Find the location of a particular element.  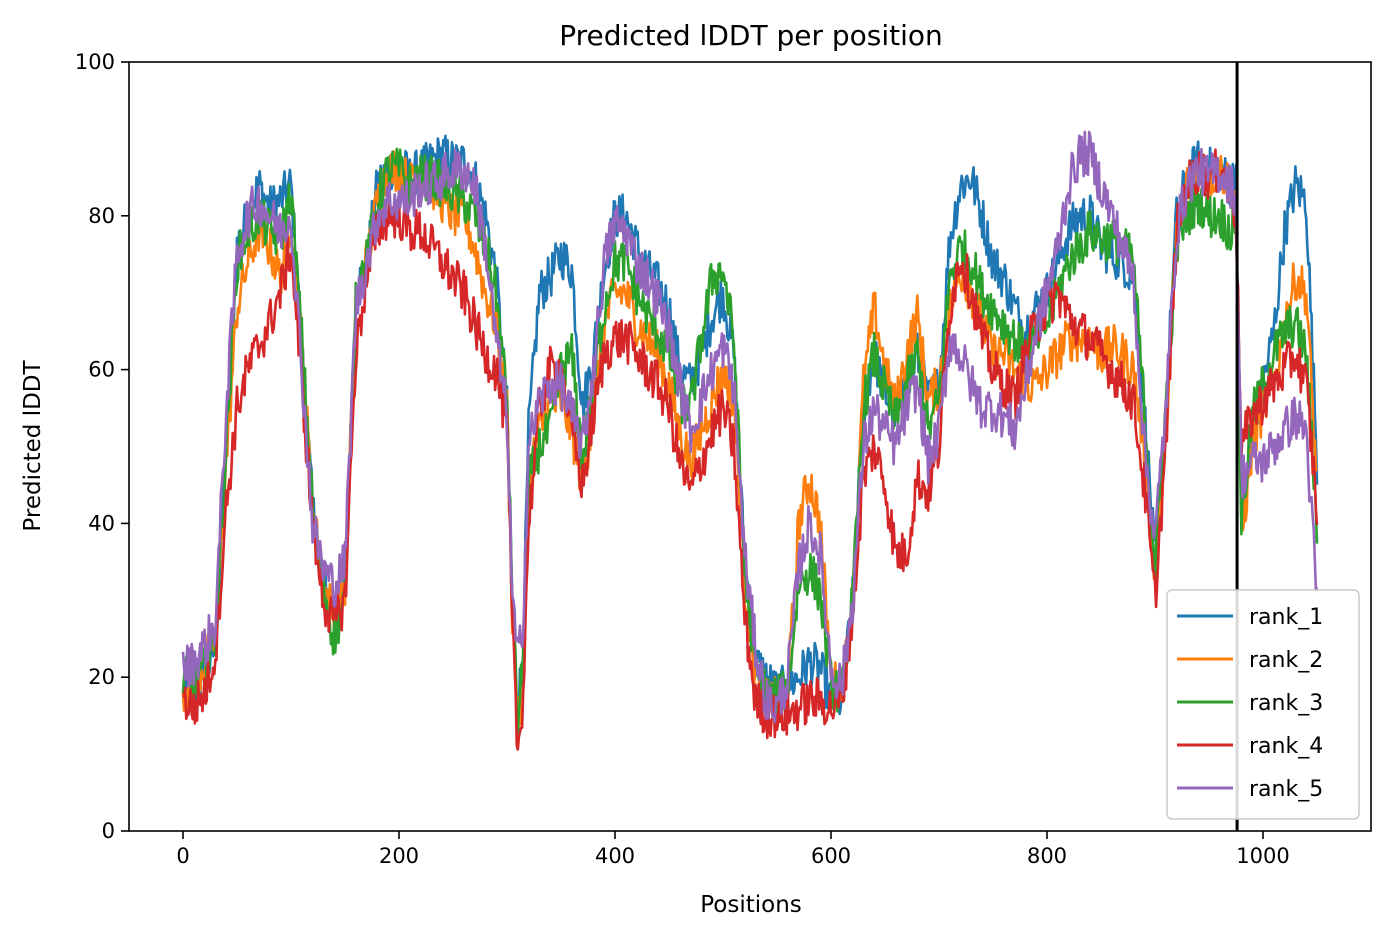

y-tick-label: 20 is located at coordinates (101, 677).